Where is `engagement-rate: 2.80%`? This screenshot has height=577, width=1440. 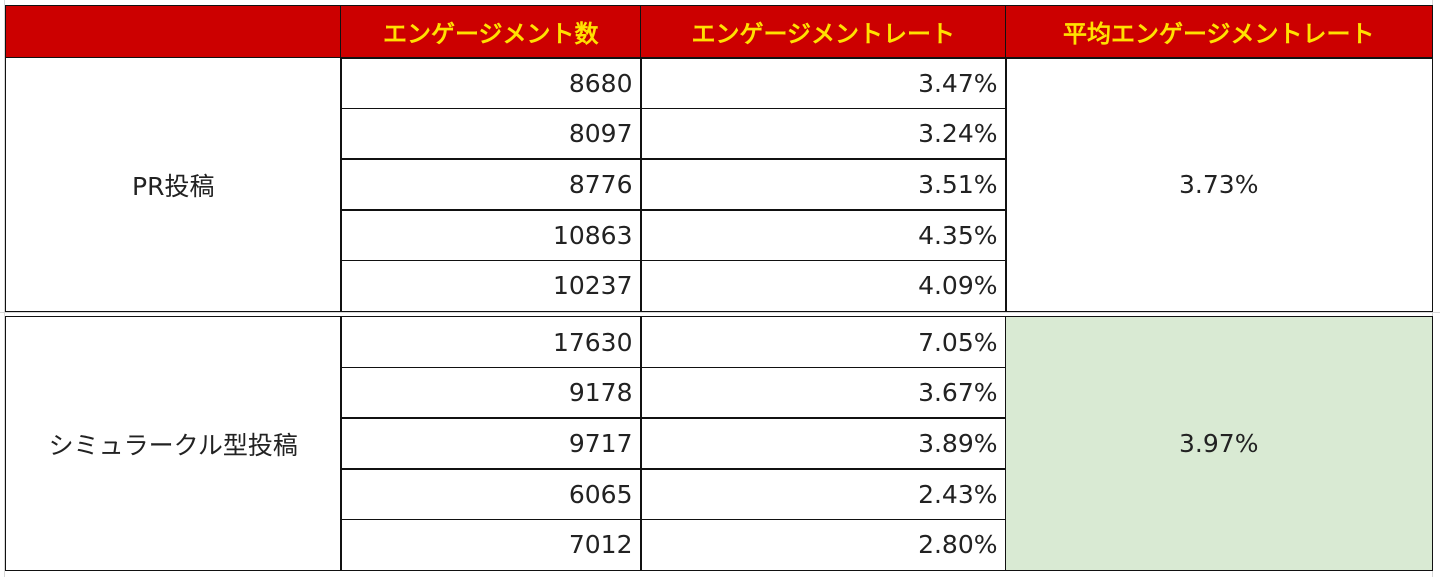
engagement-rate: 2.80% is located at coordinates (823, 544).